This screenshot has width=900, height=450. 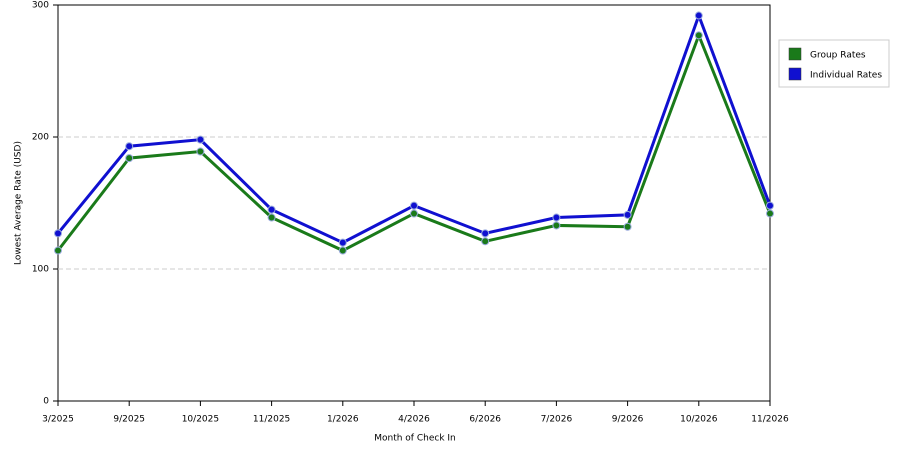 What do you see at coordinates (46, 402) in the screenshot?
I see `y-tick-label: 0` at bounding box center [46, 402].